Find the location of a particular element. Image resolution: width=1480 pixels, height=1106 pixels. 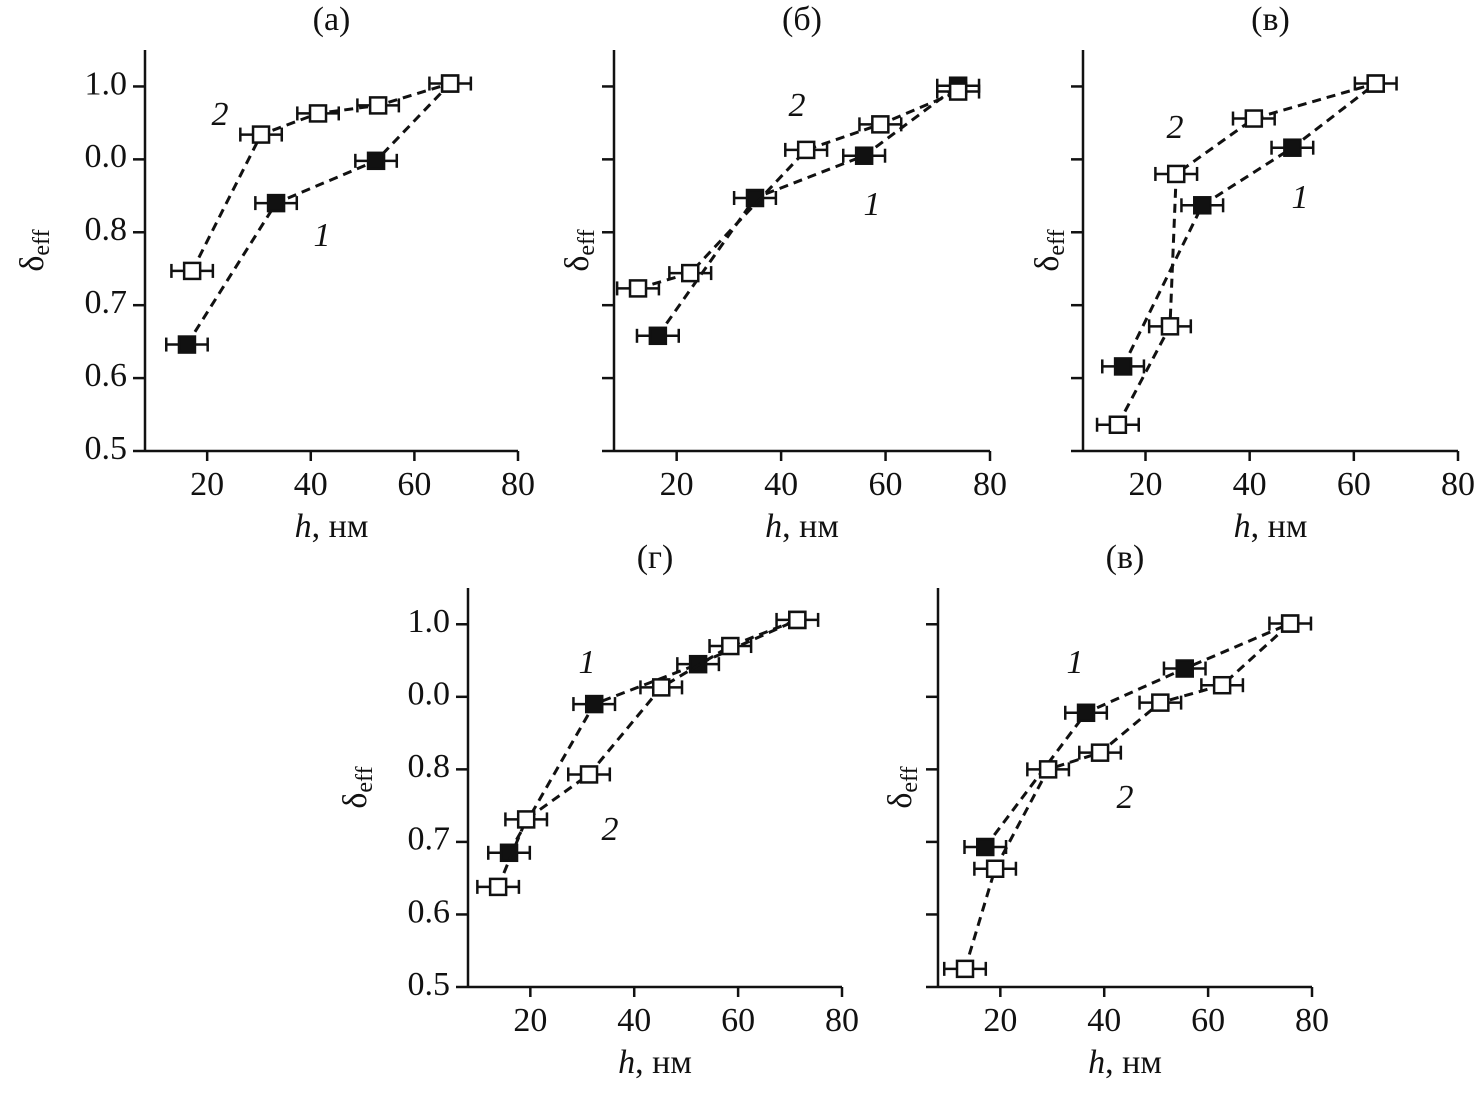

panel-title: (г) is located at coordinates (655, 557).